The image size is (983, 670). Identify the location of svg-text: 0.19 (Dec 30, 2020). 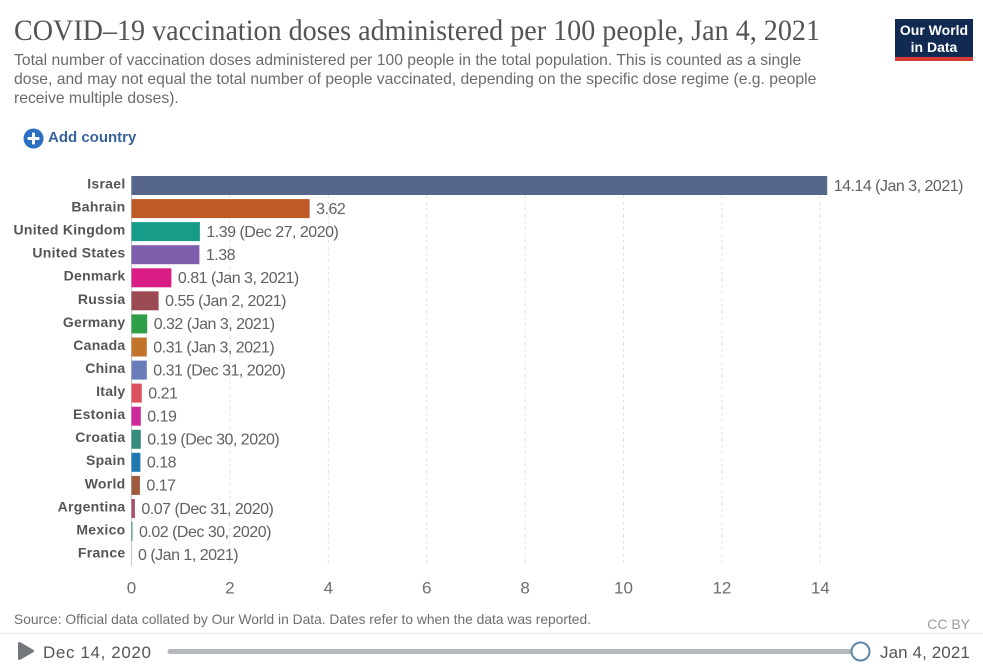
(213, 440).